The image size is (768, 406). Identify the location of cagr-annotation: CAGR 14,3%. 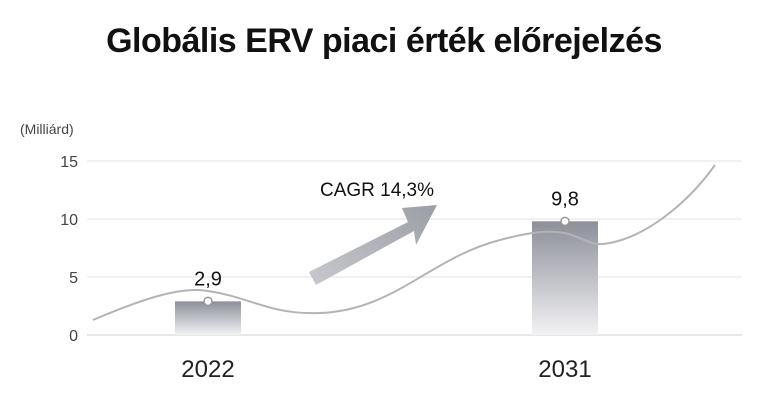
(377, 190).